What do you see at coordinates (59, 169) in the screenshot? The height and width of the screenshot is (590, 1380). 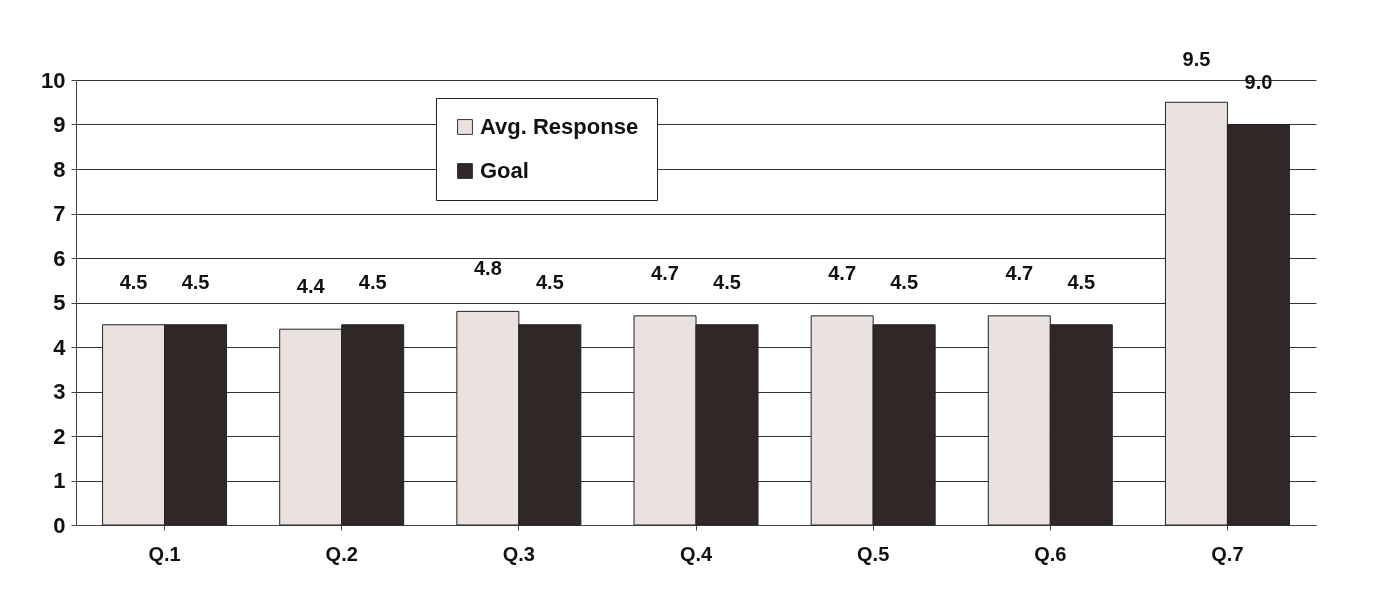 I see `y-tick-label: 8` at bounding box center [59, 169].